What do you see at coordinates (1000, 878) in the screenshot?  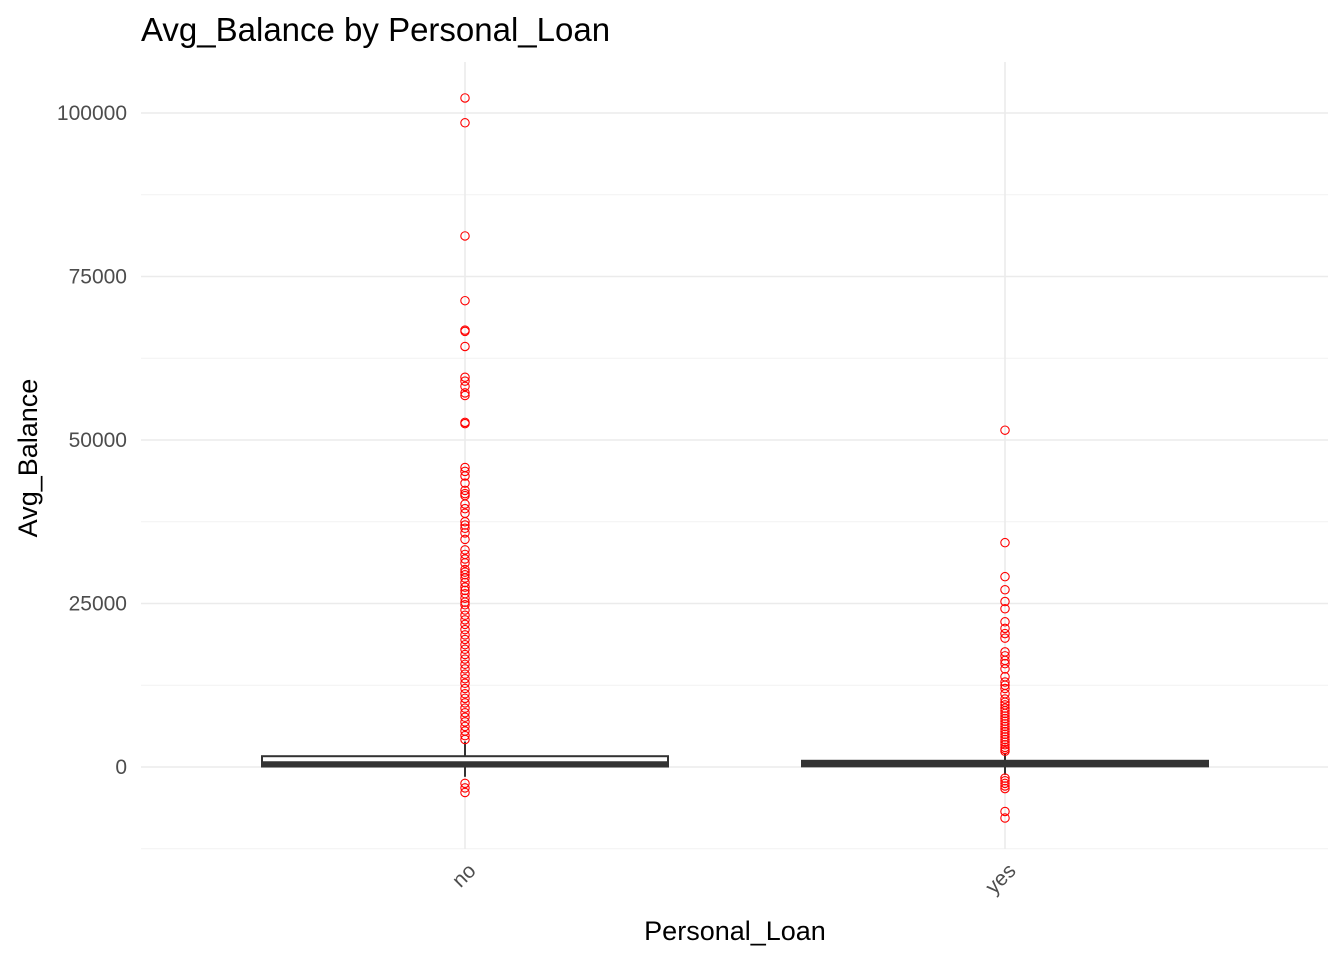 I see `x-tick-label: yes` at bounding box center [1000, 878].